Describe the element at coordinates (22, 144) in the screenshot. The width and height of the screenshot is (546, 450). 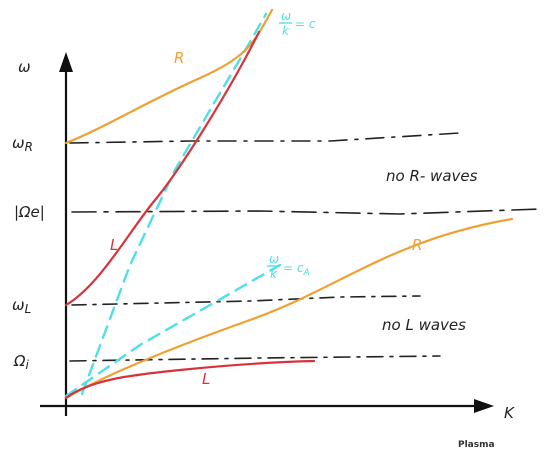
I see `omega-r-label: ωR` at that location.